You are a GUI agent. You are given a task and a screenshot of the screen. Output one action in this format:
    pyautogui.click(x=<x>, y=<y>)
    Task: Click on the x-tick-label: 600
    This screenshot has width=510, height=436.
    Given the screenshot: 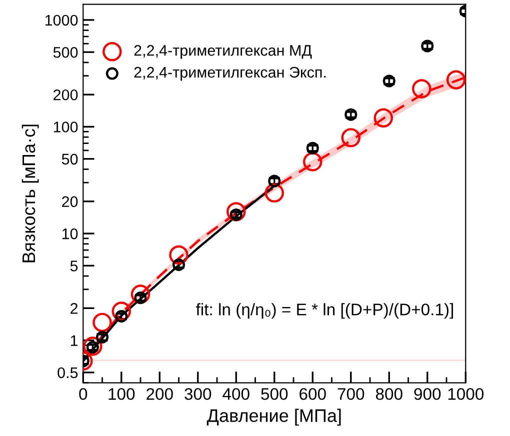 What is the action you would take?
    pyautogui.click(x=313, y=394)
    